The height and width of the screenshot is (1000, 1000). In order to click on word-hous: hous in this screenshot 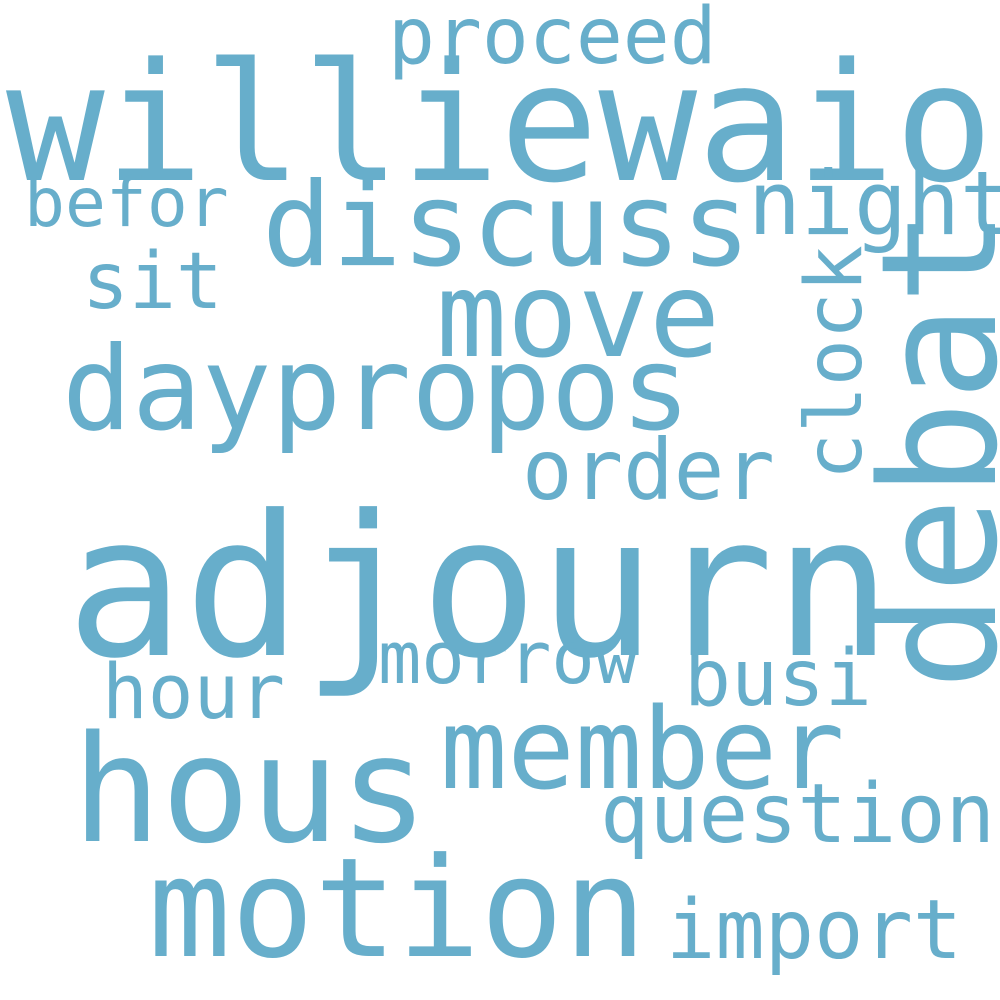, I will do `click(250, 790)`.